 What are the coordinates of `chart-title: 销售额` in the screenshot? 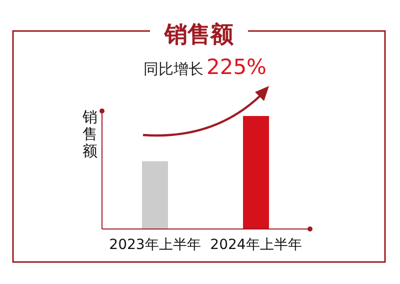 It's located at (199, 35).